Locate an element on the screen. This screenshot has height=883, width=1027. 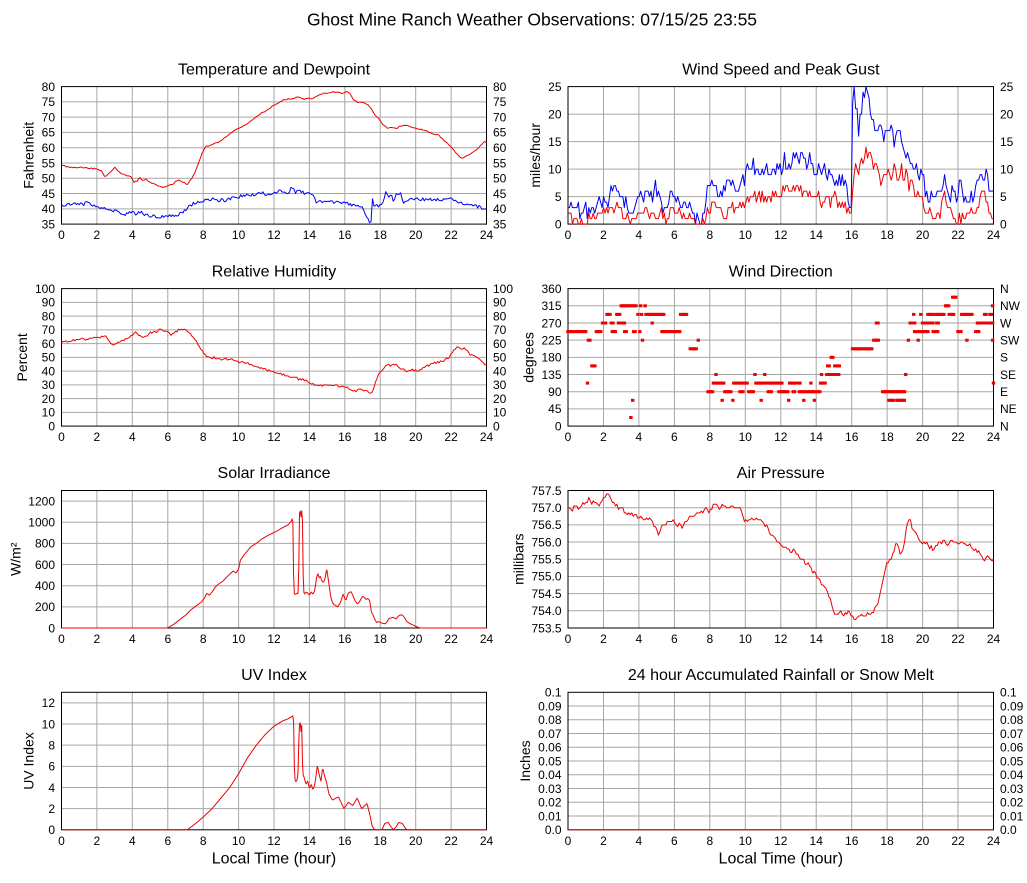
svg-text: Air Pressure is located at coordinates (781, 473).